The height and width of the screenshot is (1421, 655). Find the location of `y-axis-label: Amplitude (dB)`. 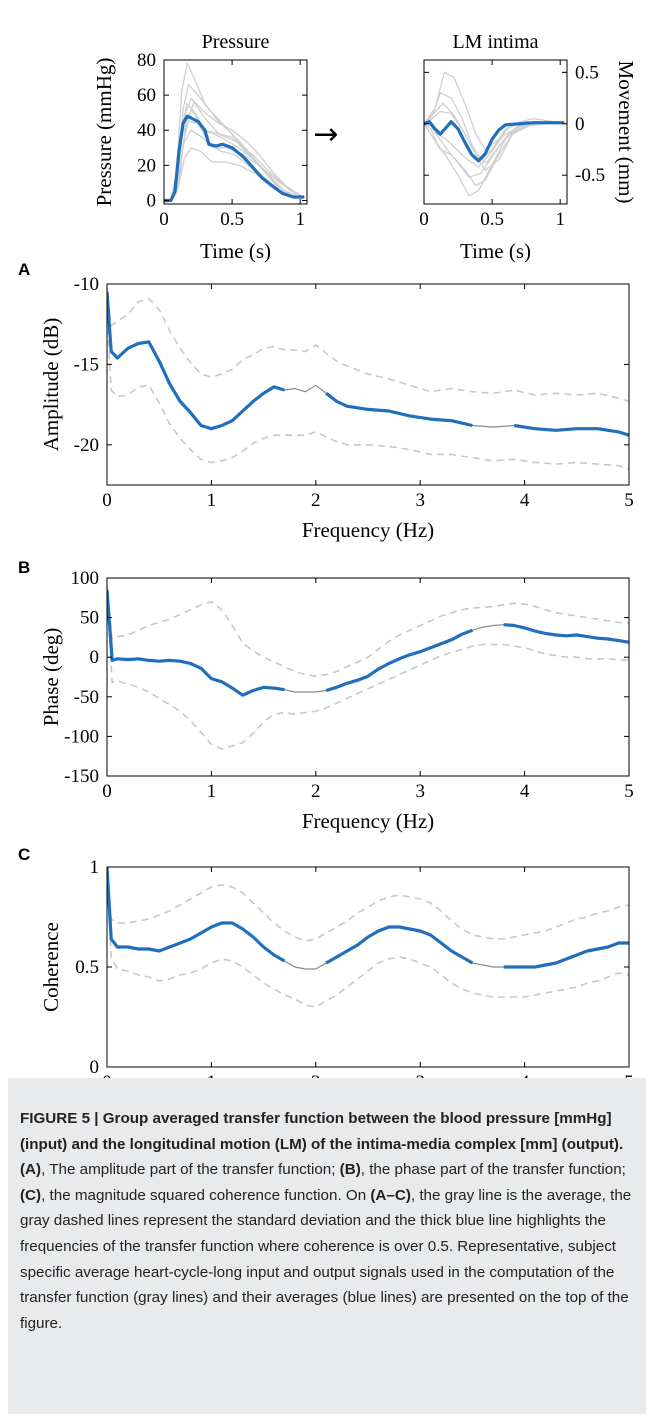

y-axis-label: Amplitude (dB) is located at coordinates (51, 385).